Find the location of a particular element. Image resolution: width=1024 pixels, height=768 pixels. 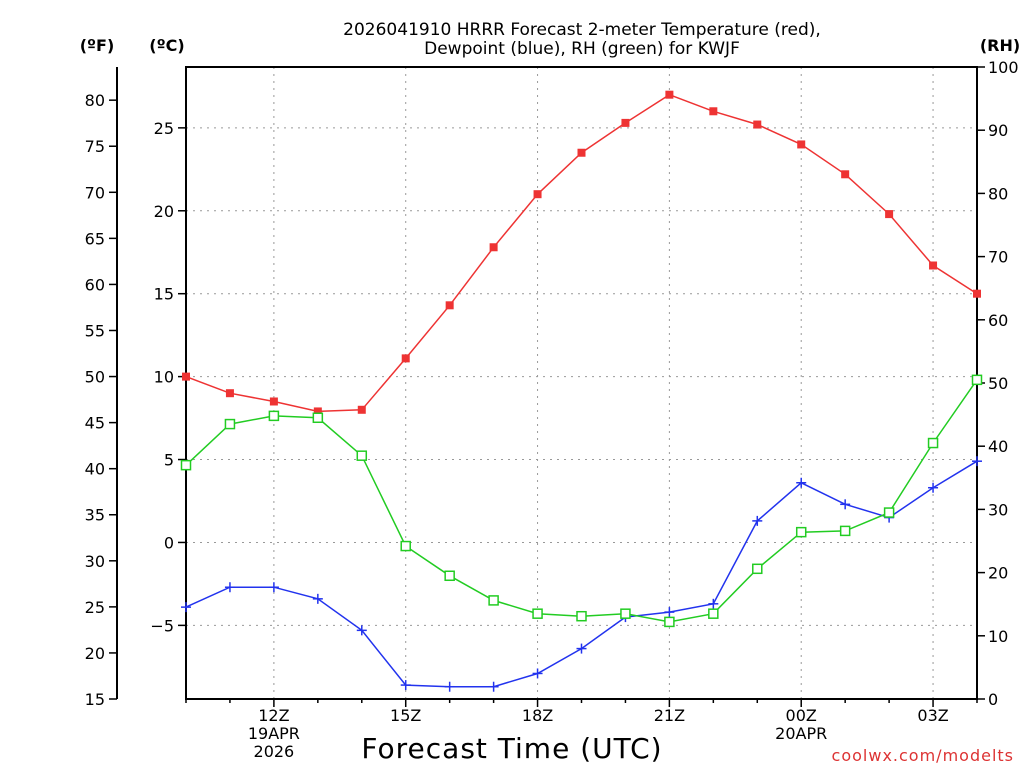

rh-tick-label: 30 is located at coordinates (998, 509).